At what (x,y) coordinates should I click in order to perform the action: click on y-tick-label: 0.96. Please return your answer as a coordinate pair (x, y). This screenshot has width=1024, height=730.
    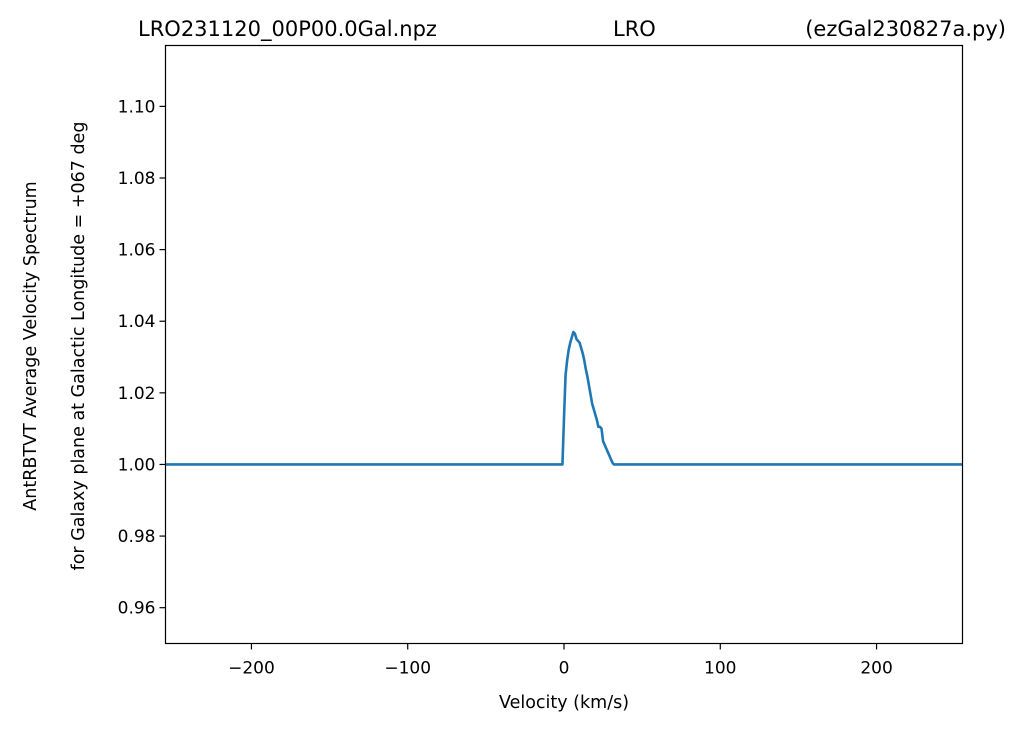
    Looking at the image, I should click on (137, 609).